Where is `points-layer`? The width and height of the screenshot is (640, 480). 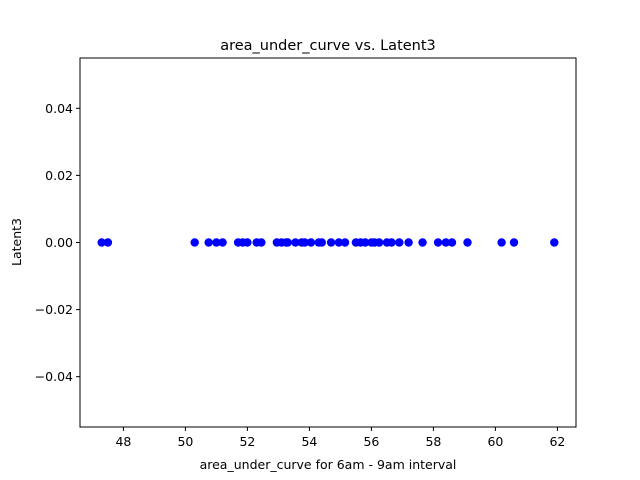 points-layer is located at coordinates (328, 242).